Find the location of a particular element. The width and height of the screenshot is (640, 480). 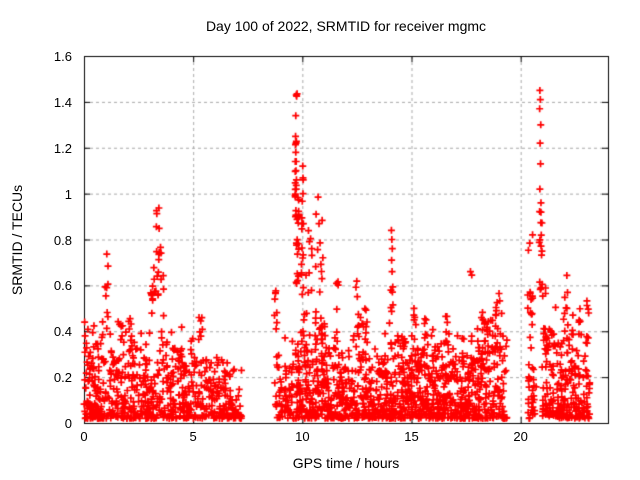

x-tick-label: 5 is located at coordinates (193, 436).